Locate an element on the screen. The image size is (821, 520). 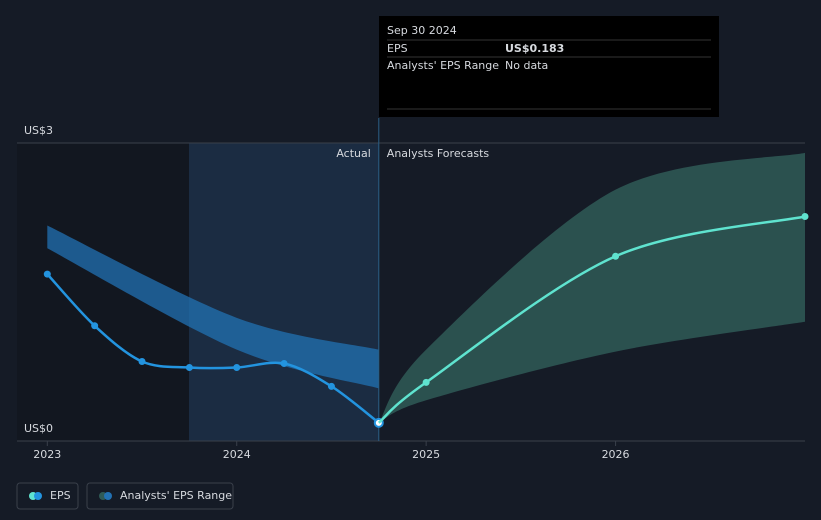
tooltip-value: US$0.183 is located at coordinates (534, 48).